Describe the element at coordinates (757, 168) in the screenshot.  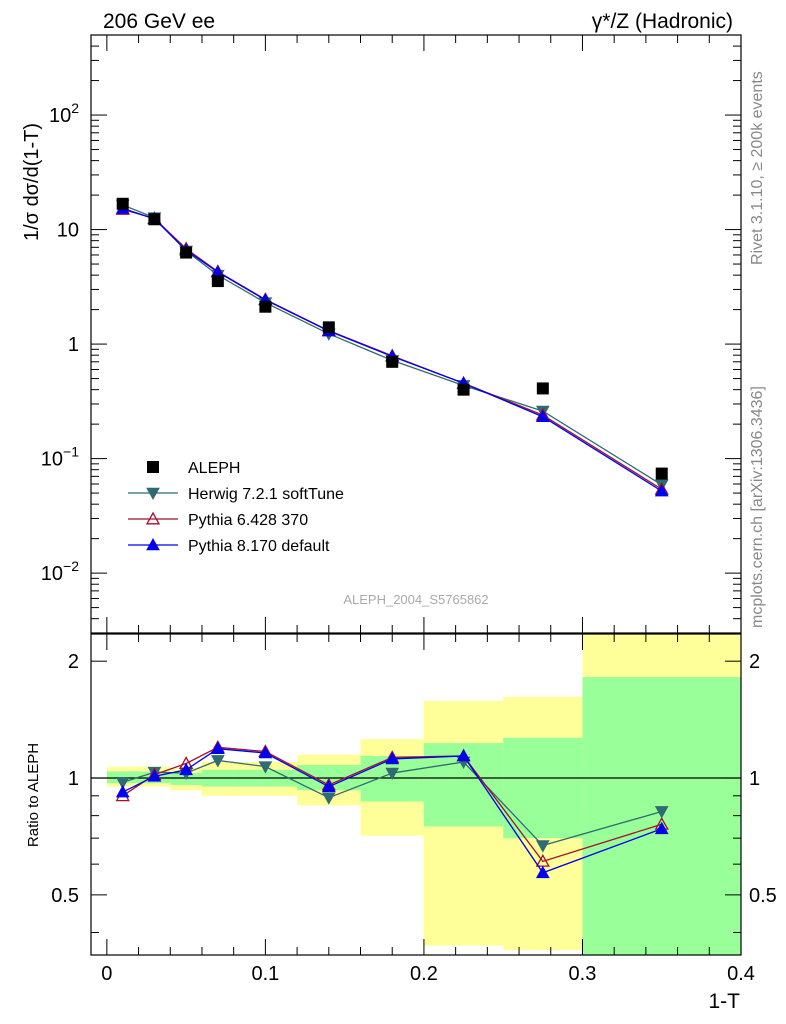
I see `rivet-version-label: Rivet 3.1.10, ≥ 200k events` at that location.